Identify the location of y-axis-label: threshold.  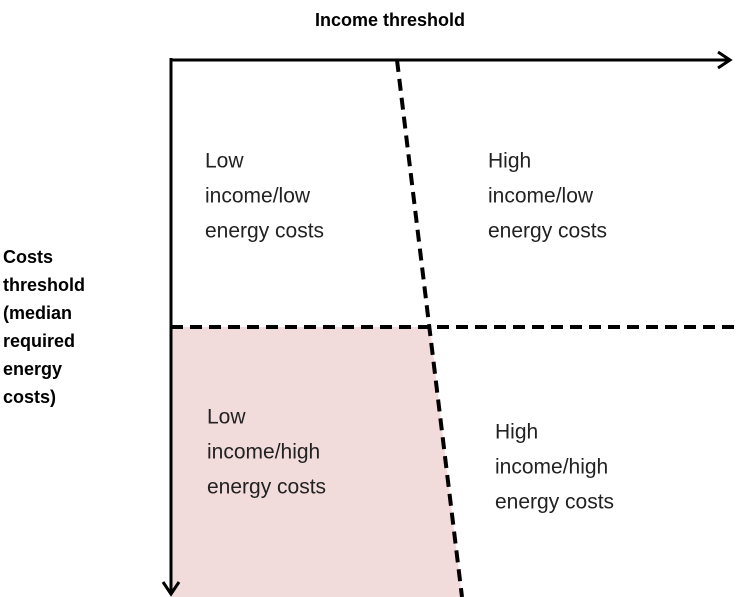
(44, 285).